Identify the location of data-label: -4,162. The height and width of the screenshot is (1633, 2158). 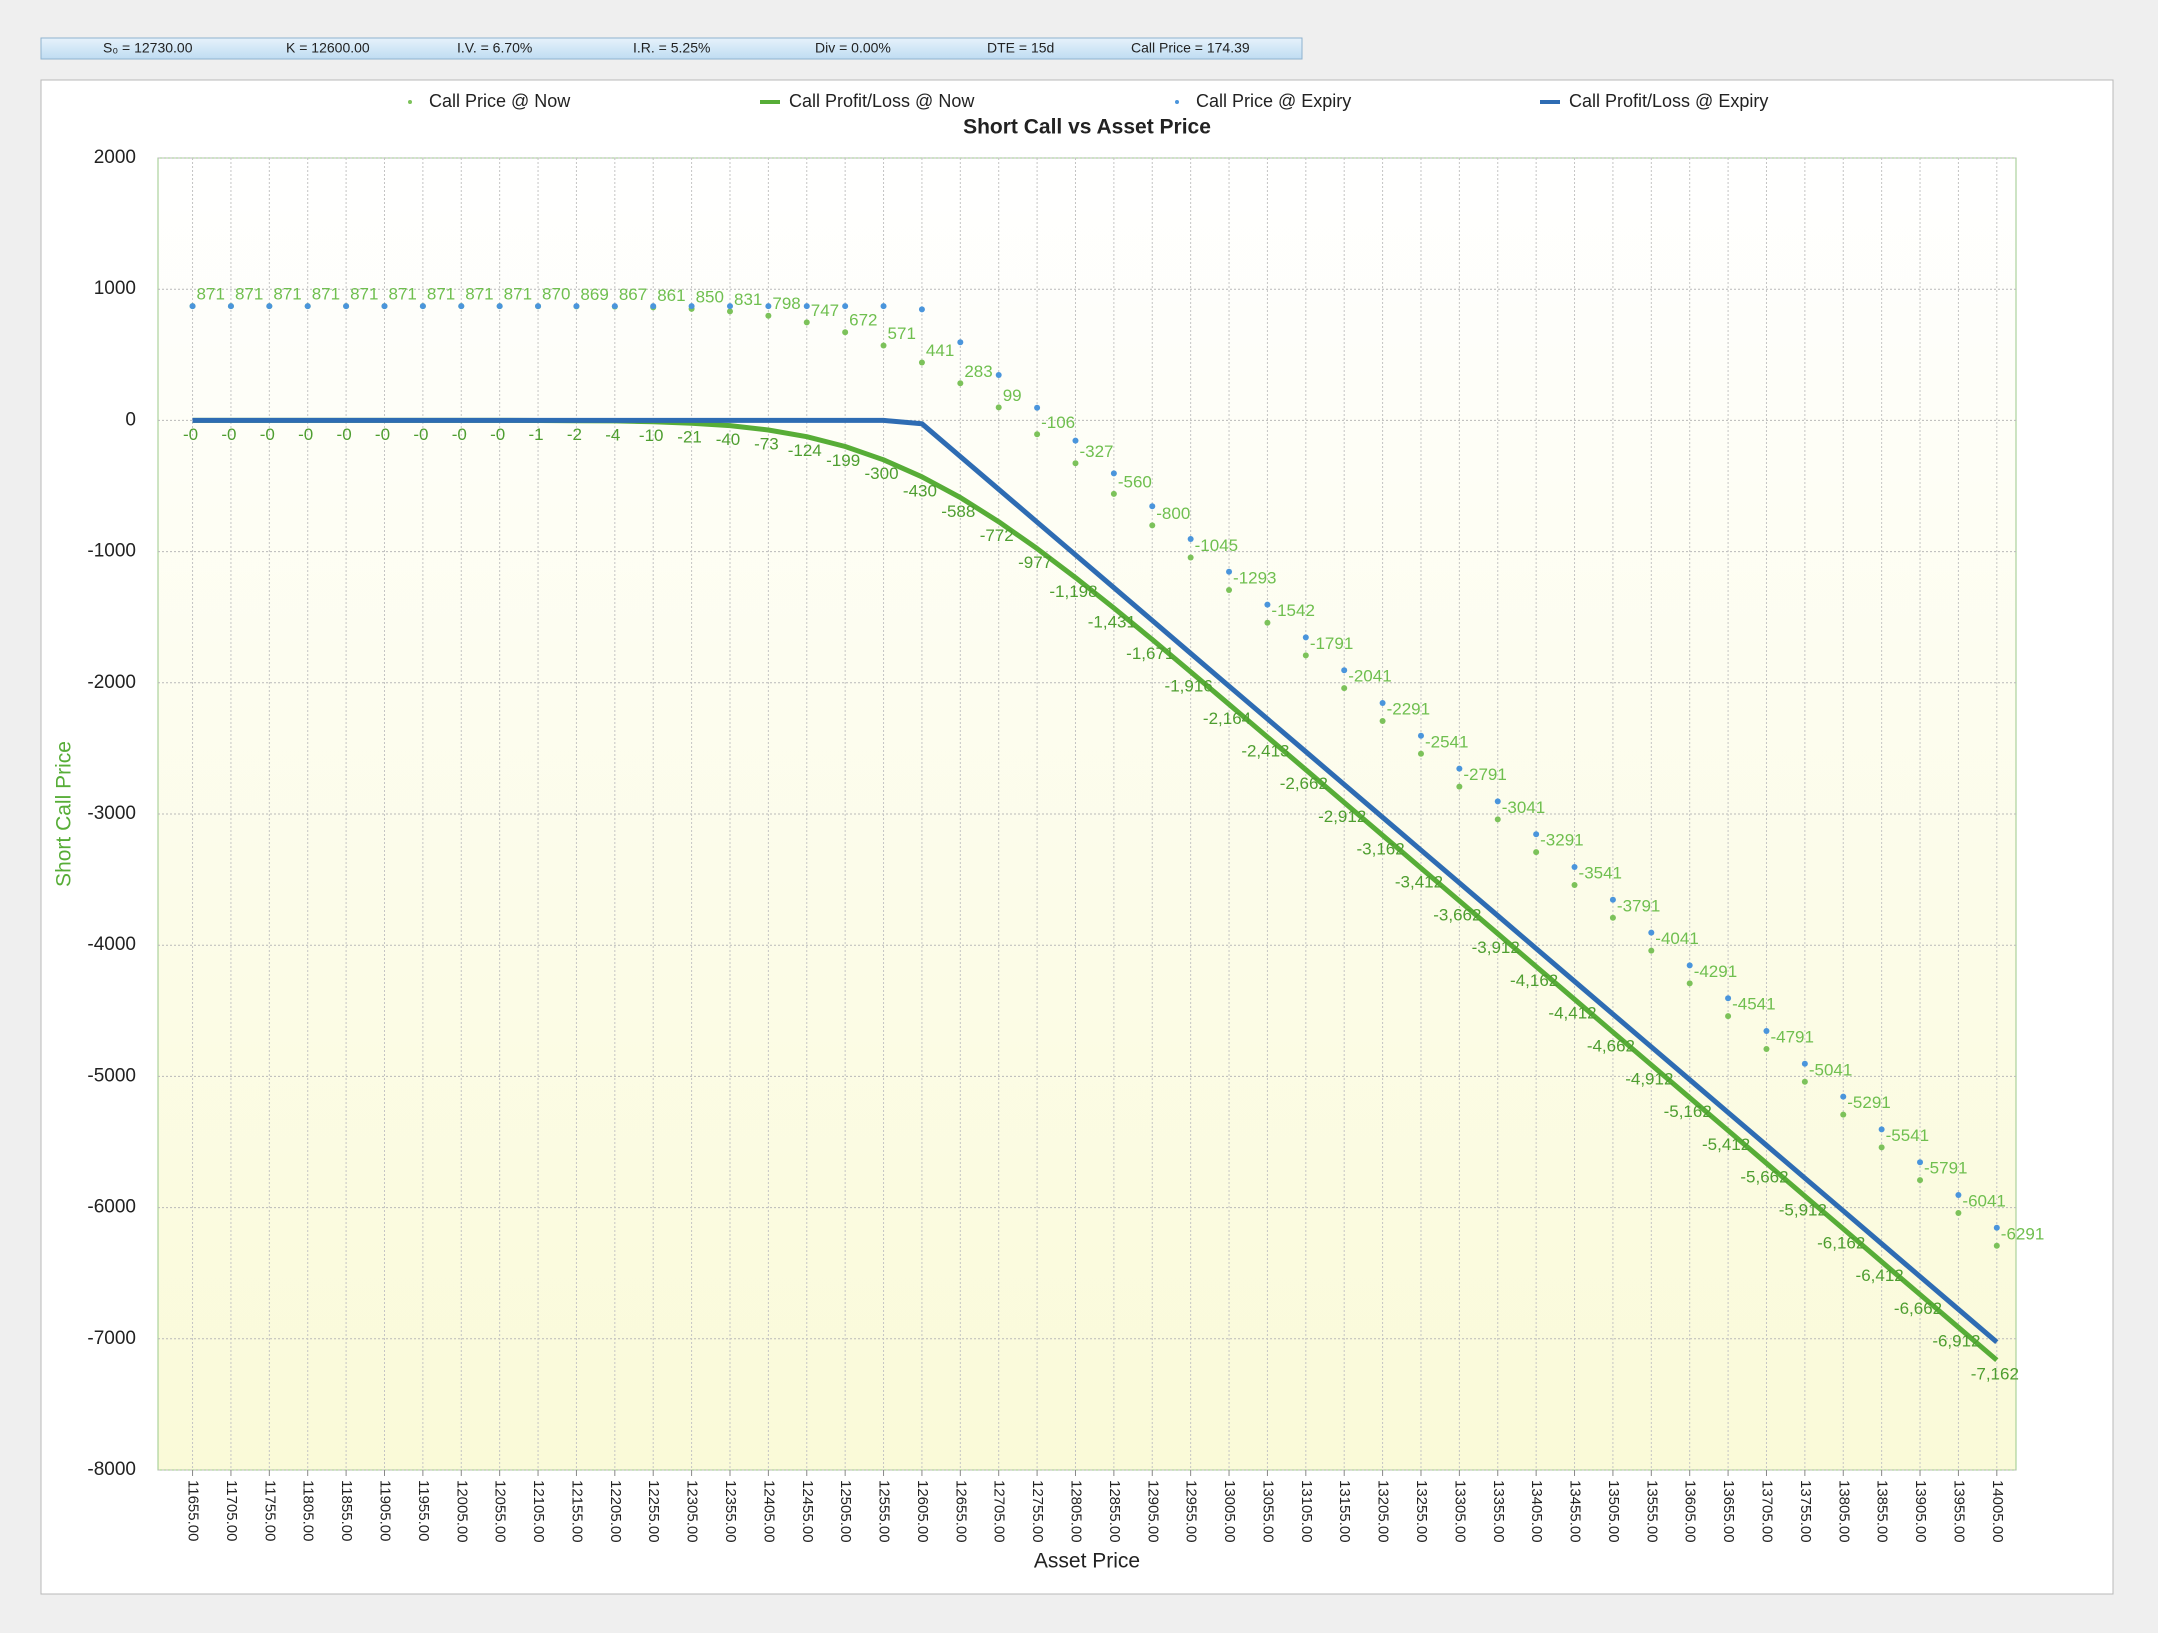
(1534, 980).